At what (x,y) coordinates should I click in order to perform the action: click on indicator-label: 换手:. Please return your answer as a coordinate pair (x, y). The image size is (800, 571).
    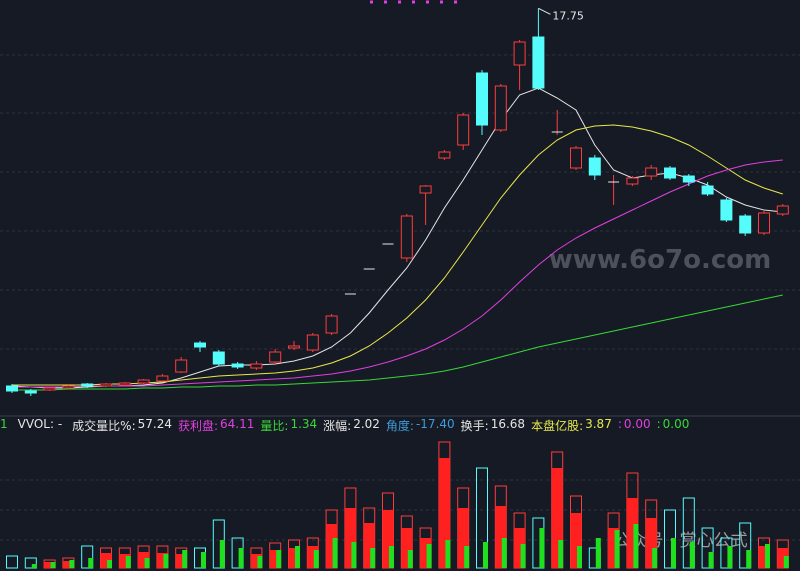
    Looking at the image, I should click on (474, 426).